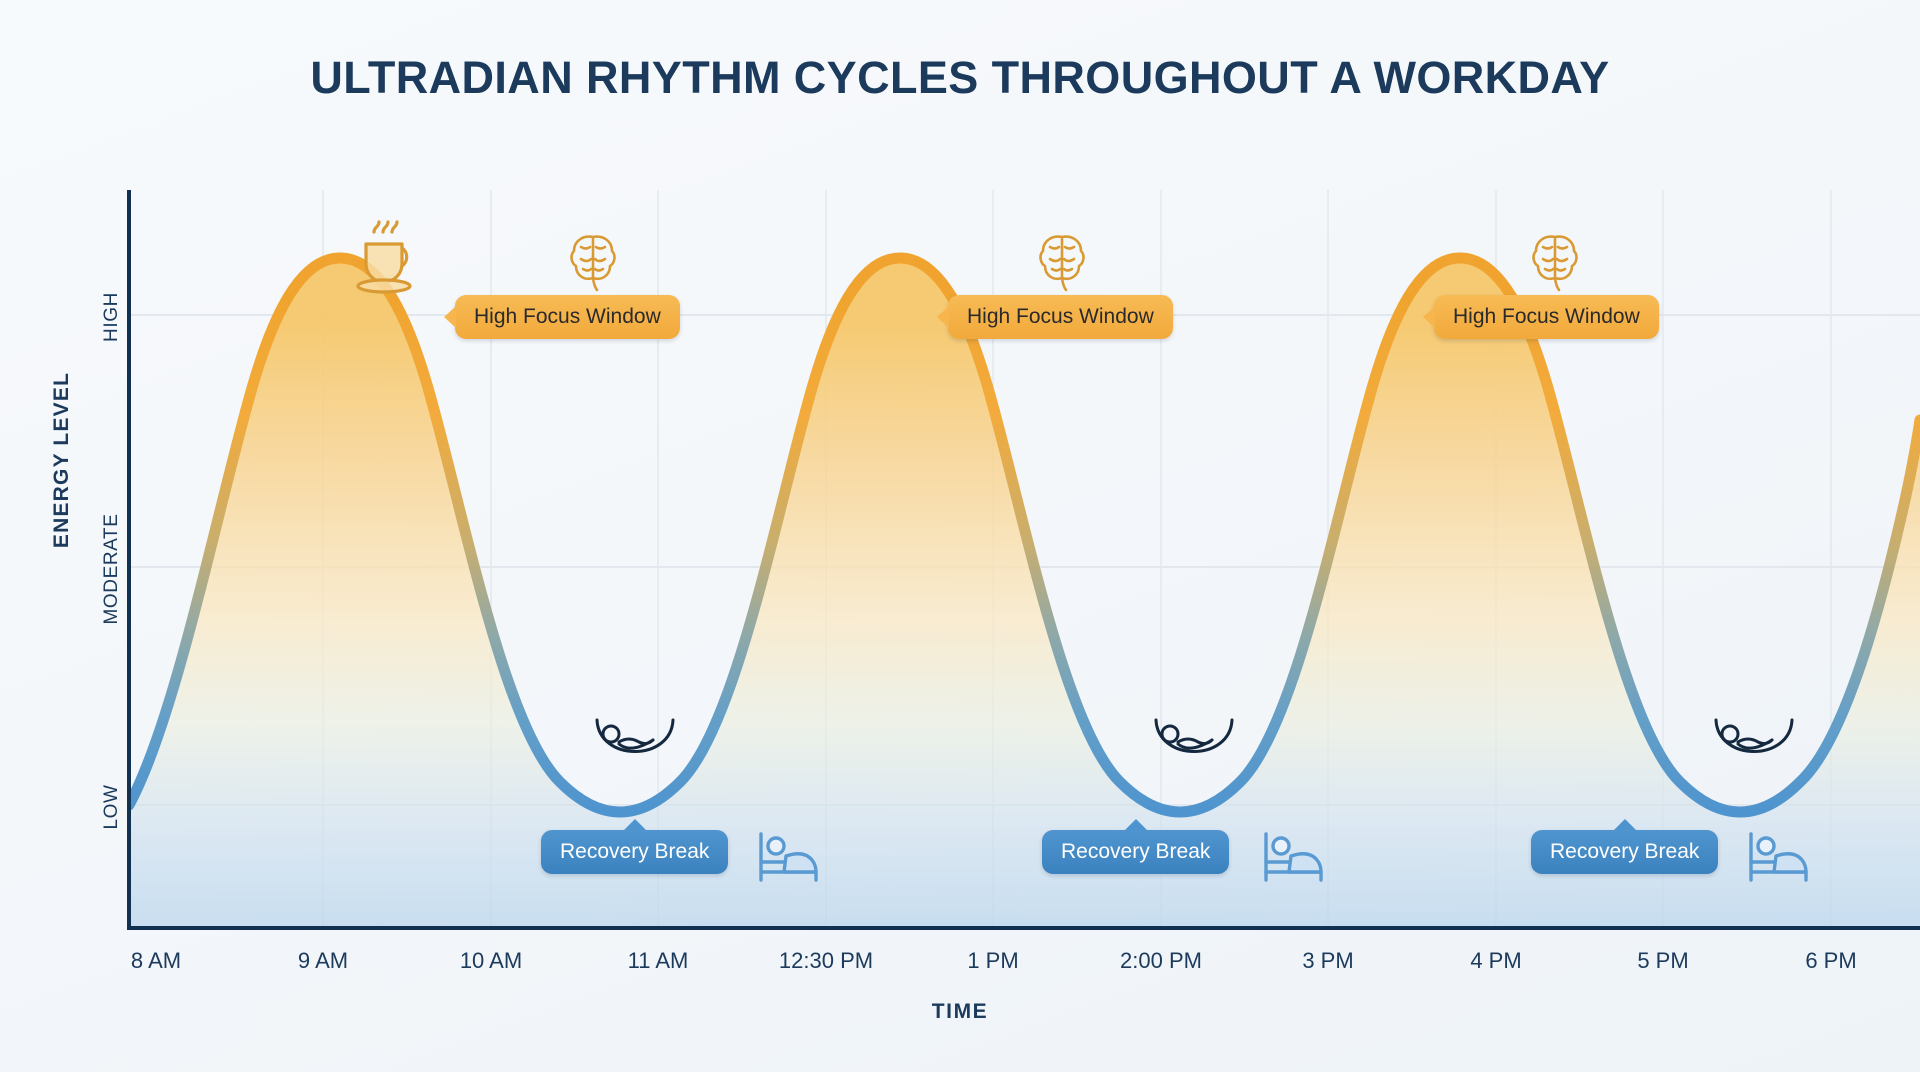  Describe the element at coordinates (1136, 852) in the screenshot. I see `annotation-recovery-break-2: Recovery Break` at that location.